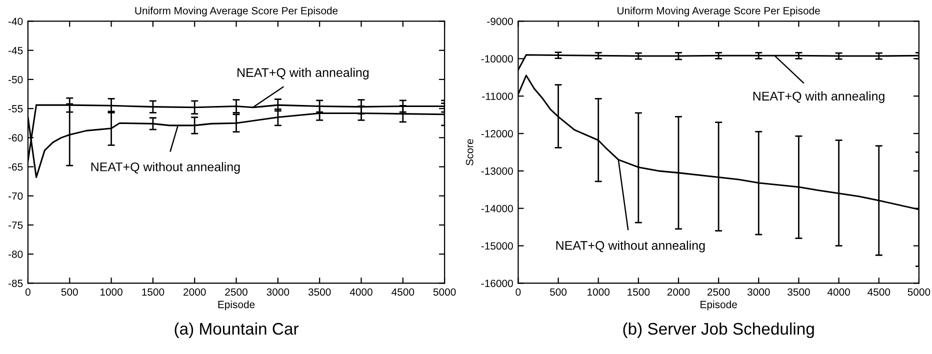 This screenshot has width=932, height=354. I want to click on y-tick-label: -75, so click(15, 225).